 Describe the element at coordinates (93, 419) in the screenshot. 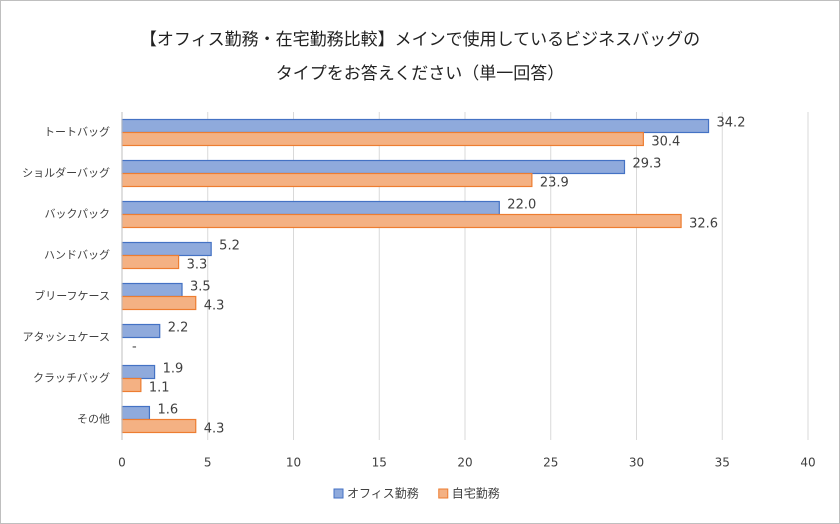

I see `y-tick-label: その他` at that location.